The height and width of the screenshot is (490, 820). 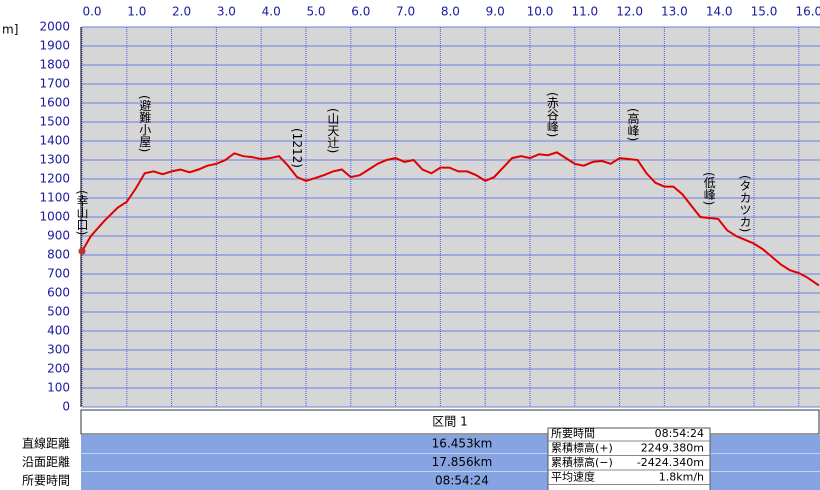 I want to click on y-tick-label: 800, so click(x=58, y=255).